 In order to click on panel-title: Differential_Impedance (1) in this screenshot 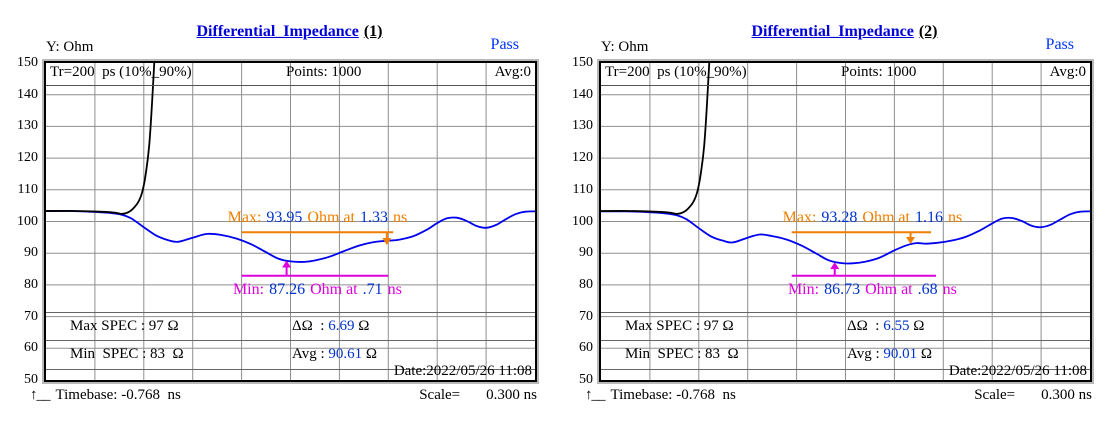, I will do `click(277, 32)`.